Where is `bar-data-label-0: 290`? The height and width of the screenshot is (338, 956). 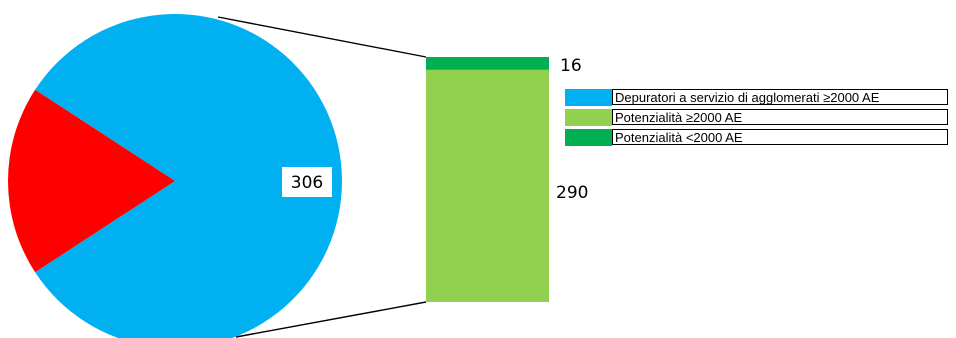 bar-data-label-0: 290 is located at coordinates (572, 193).